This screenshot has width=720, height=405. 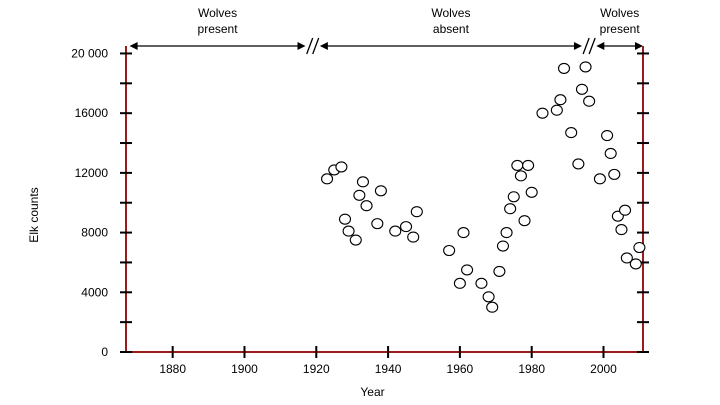 I want to click on y-tick-label: 0, so click(x=104, y=352).